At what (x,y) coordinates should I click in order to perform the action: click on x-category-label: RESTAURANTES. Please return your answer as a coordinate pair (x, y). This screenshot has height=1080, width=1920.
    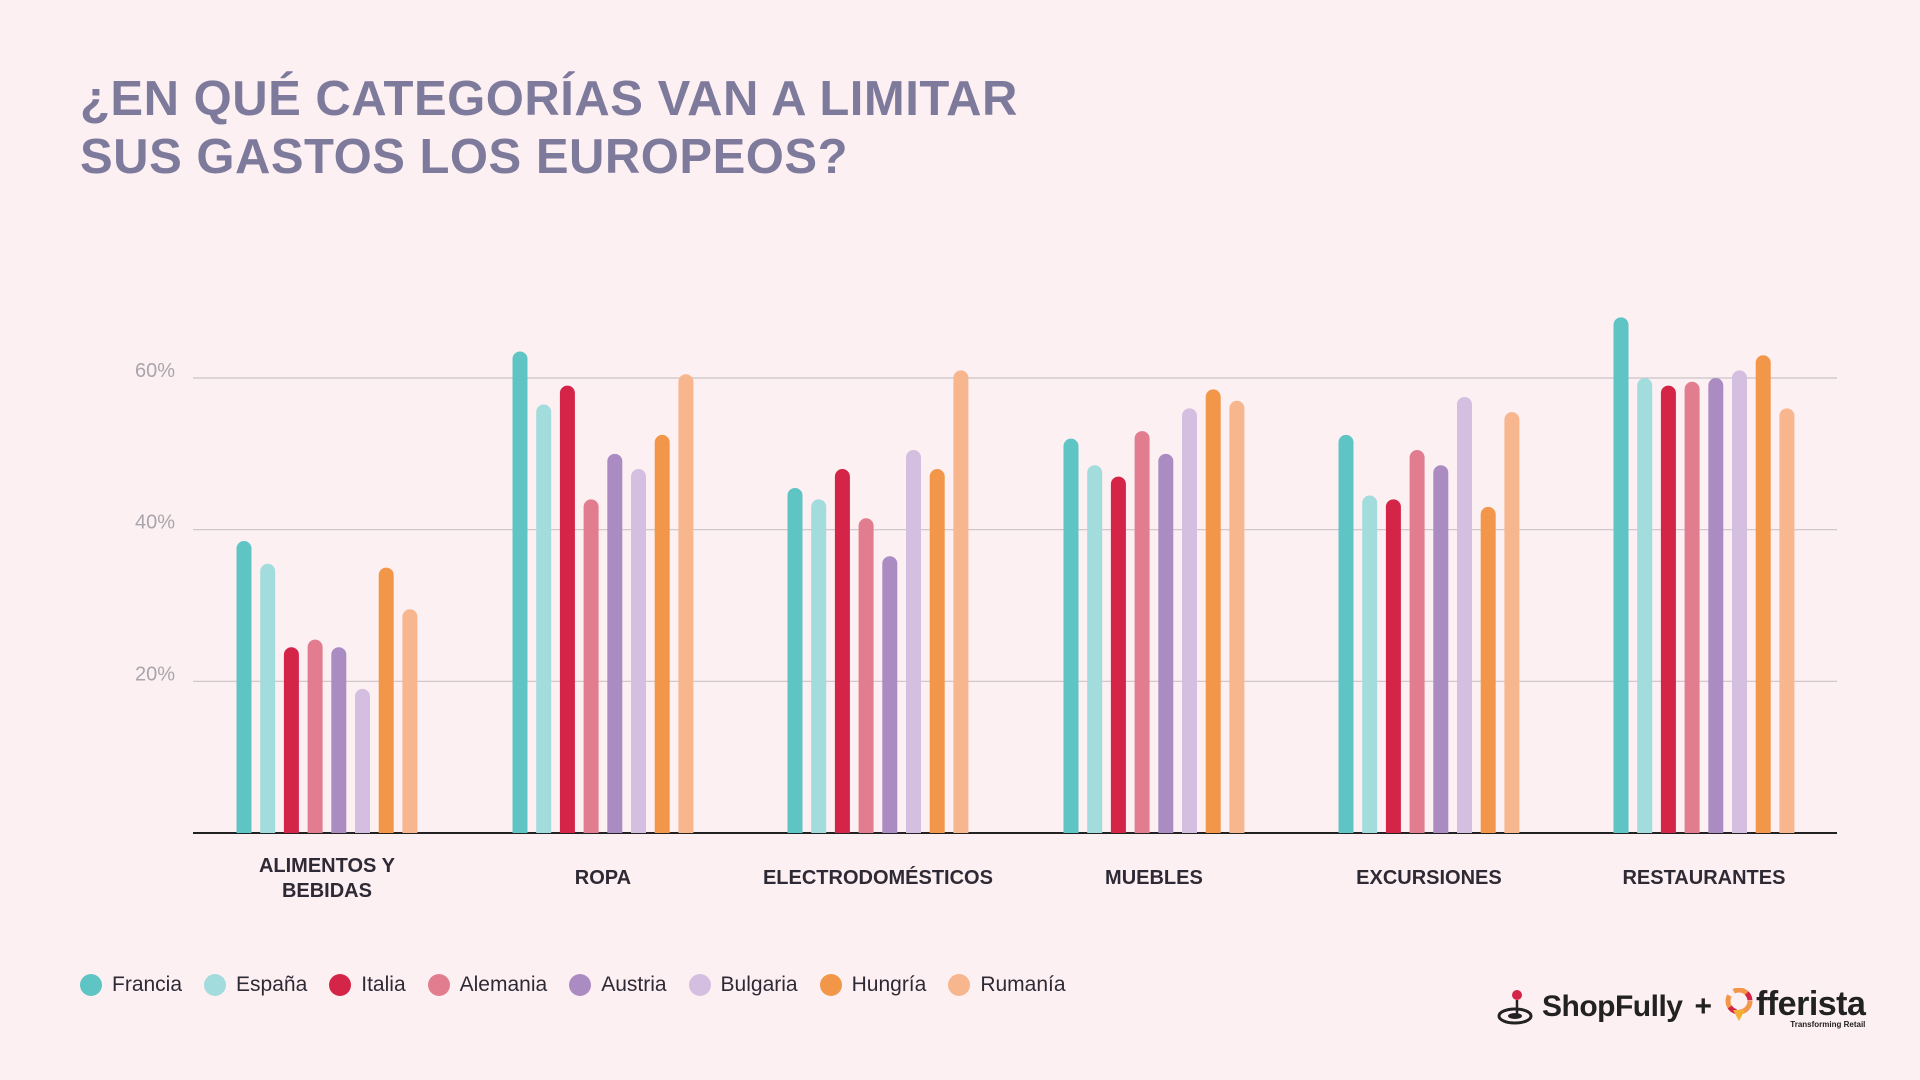
    Looking at the image, I should click on (1703, 878).